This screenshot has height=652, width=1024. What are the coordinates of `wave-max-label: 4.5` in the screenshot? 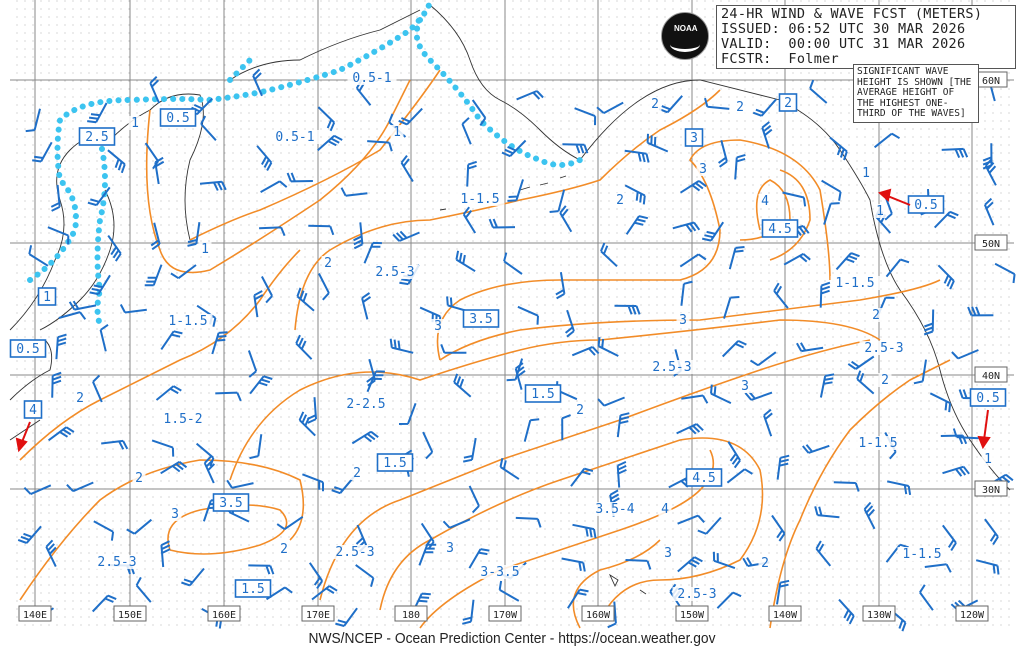 It's located at (703, 478).